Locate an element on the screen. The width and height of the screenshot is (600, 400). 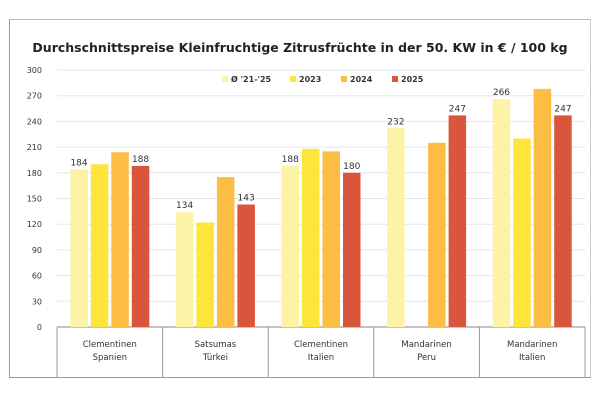
y-tick-label: 30 is located at coordinates (37, 301).